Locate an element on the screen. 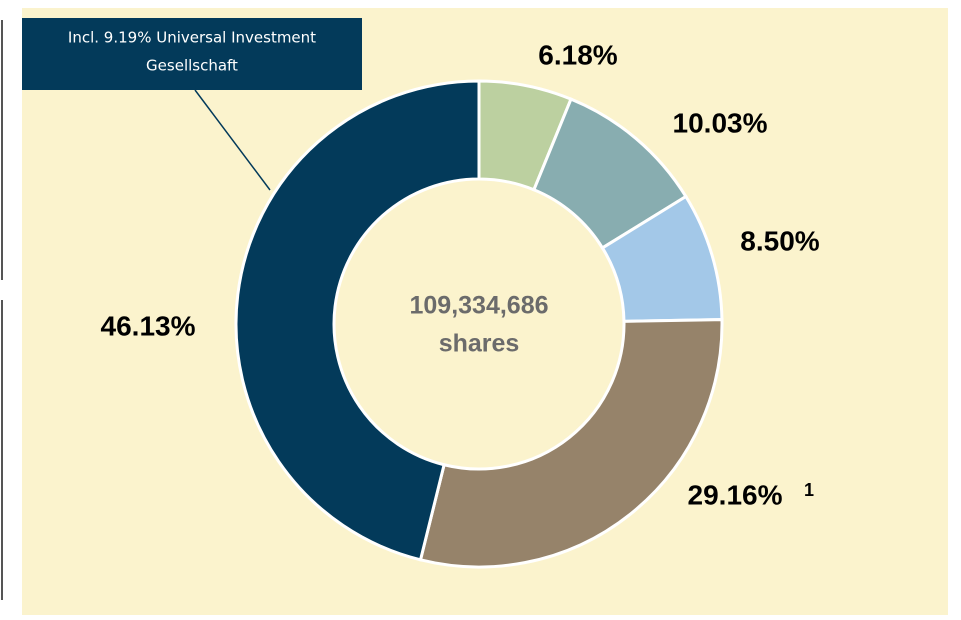  callout-text: Incl. 9.19% Universal Investment is located at coordinates (192, 38).